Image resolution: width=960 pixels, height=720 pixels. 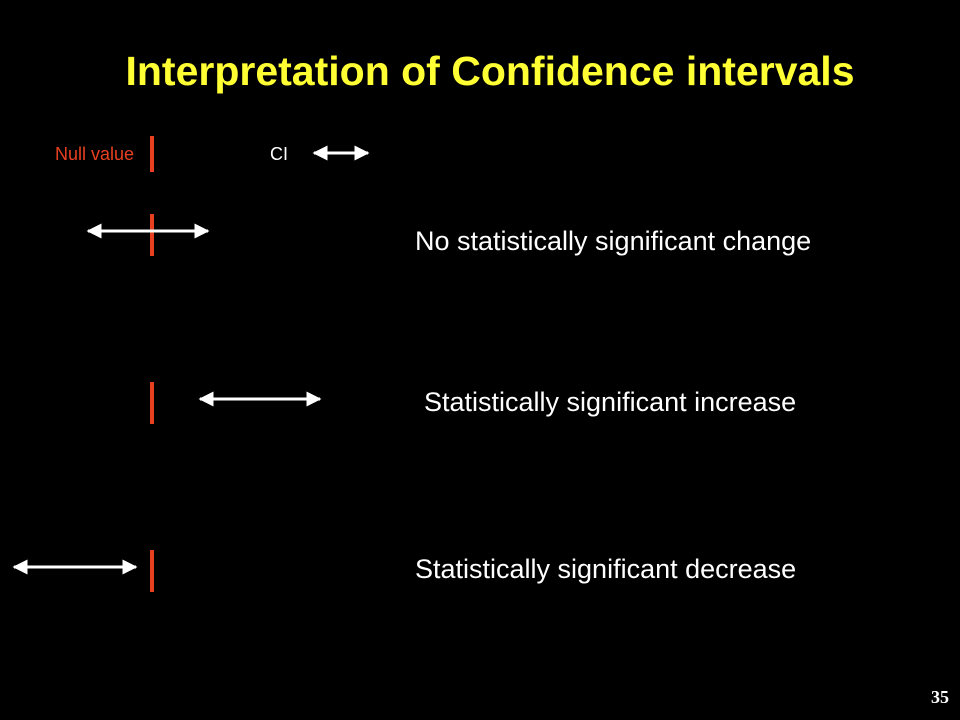 I want to click on null-value-label: Null value, so click(x=94, y=154).